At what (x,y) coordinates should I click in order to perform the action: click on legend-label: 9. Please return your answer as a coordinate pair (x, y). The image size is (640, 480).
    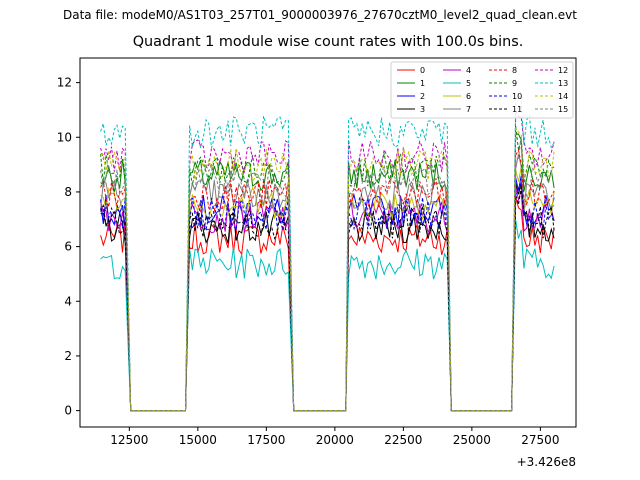
    Looking at the image, I should click on (514, 83).